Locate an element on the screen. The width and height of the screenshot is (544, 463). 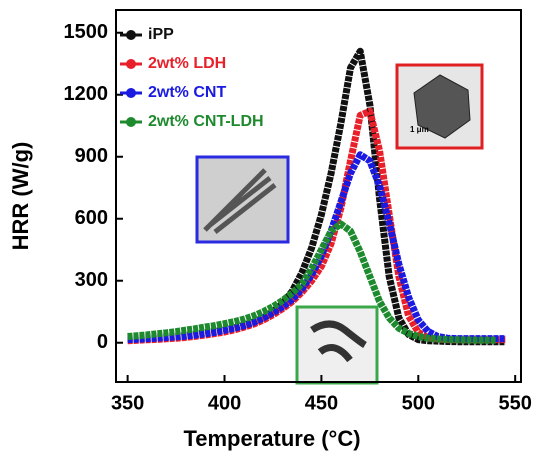
legend-label: iPP is located at coordinates (161, 34).